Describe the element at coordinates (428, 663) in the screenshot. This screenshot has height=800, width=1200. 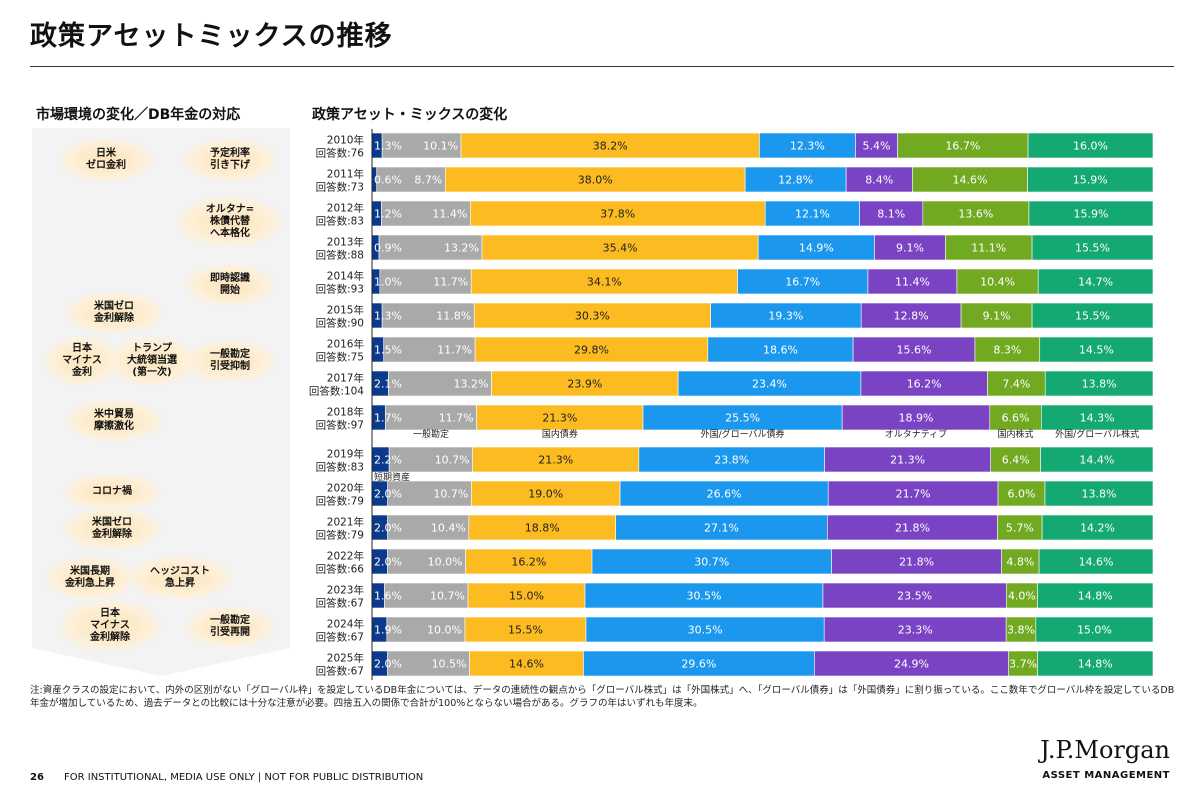
I see `bar-15-一般勘定` at that location.